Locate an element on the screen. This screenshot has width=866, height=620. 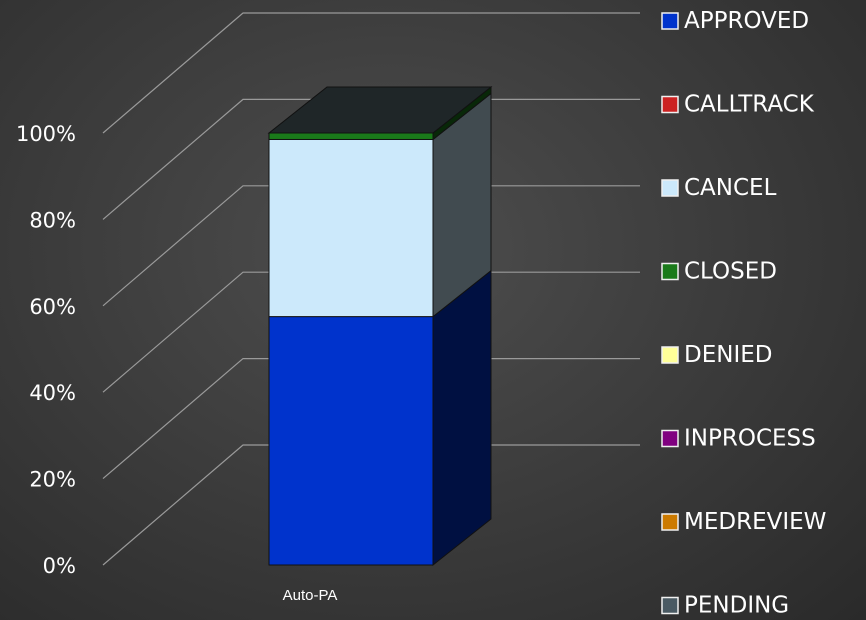
y-tick-label: 40% is located at coordinates (52, 393).